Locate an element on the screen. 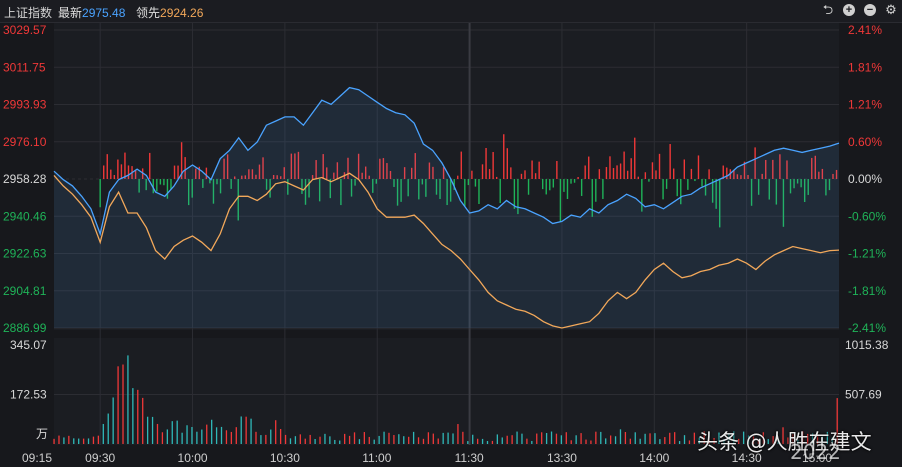 The width and height of the screenshot is (902, 467). y-tick-label-pct: 1.81% is located at coordinates (865, 67).